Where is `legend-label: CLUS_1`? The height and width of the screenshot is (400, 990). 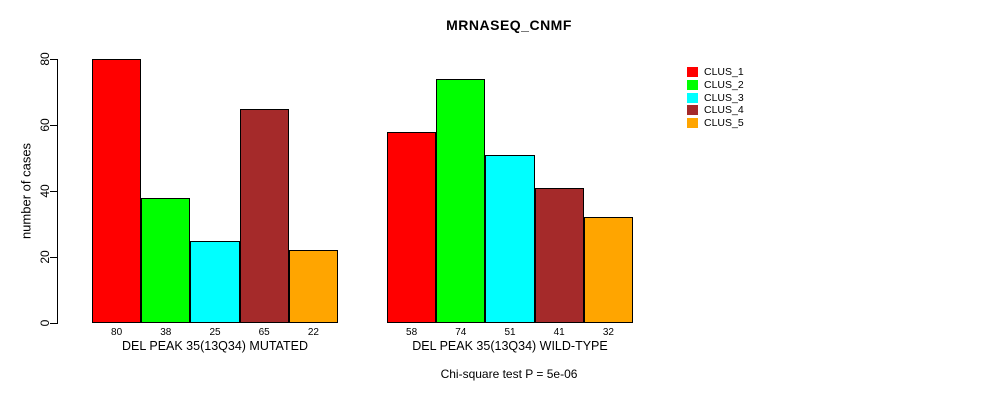 legend-label: CLUS_1 is located at coordinates (724, 72).